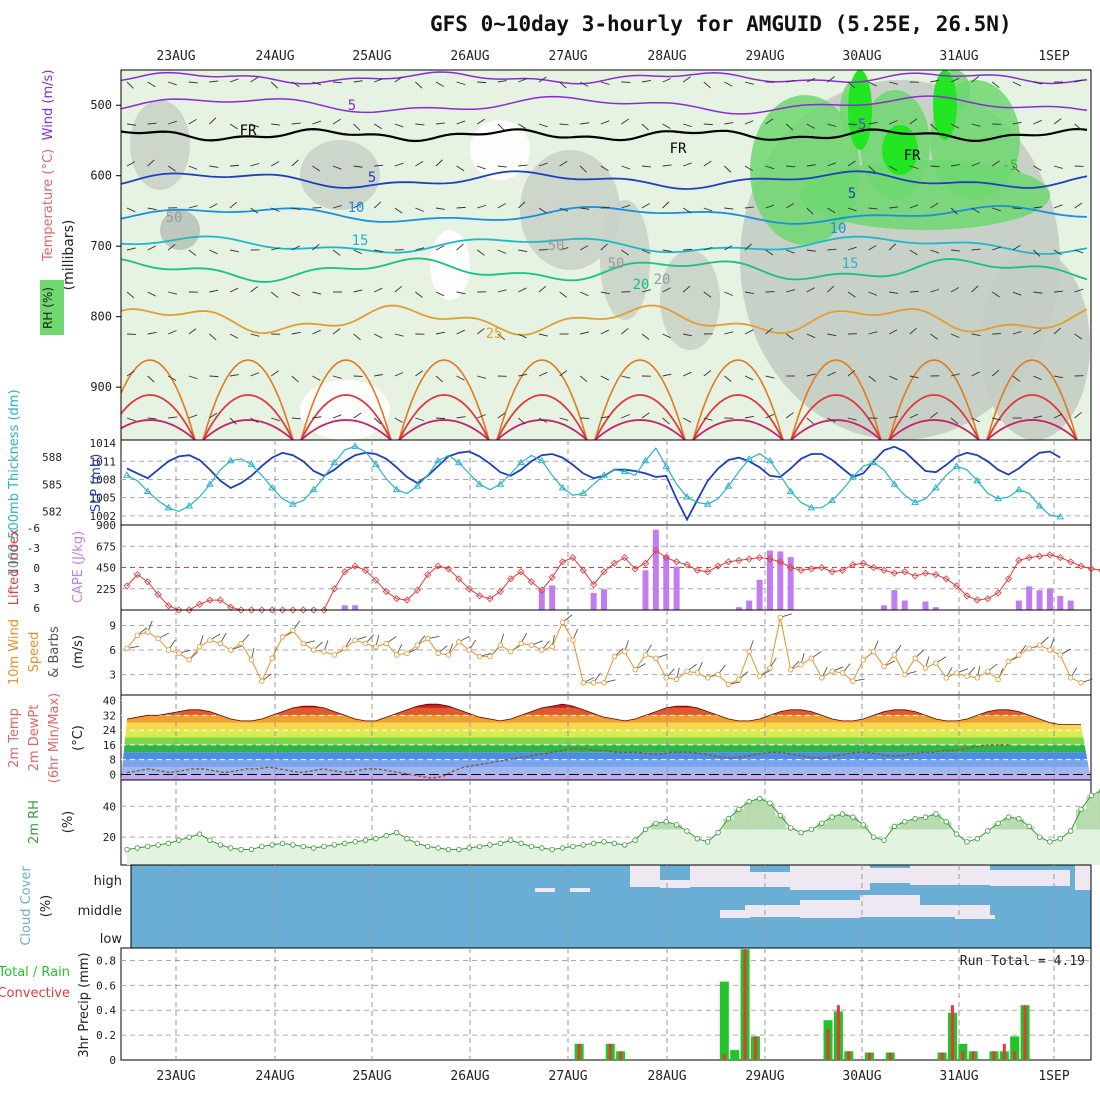  Describe the element at coordinates (973, 1055) in the screenshot. I see `precip-convective-bar` at that location.